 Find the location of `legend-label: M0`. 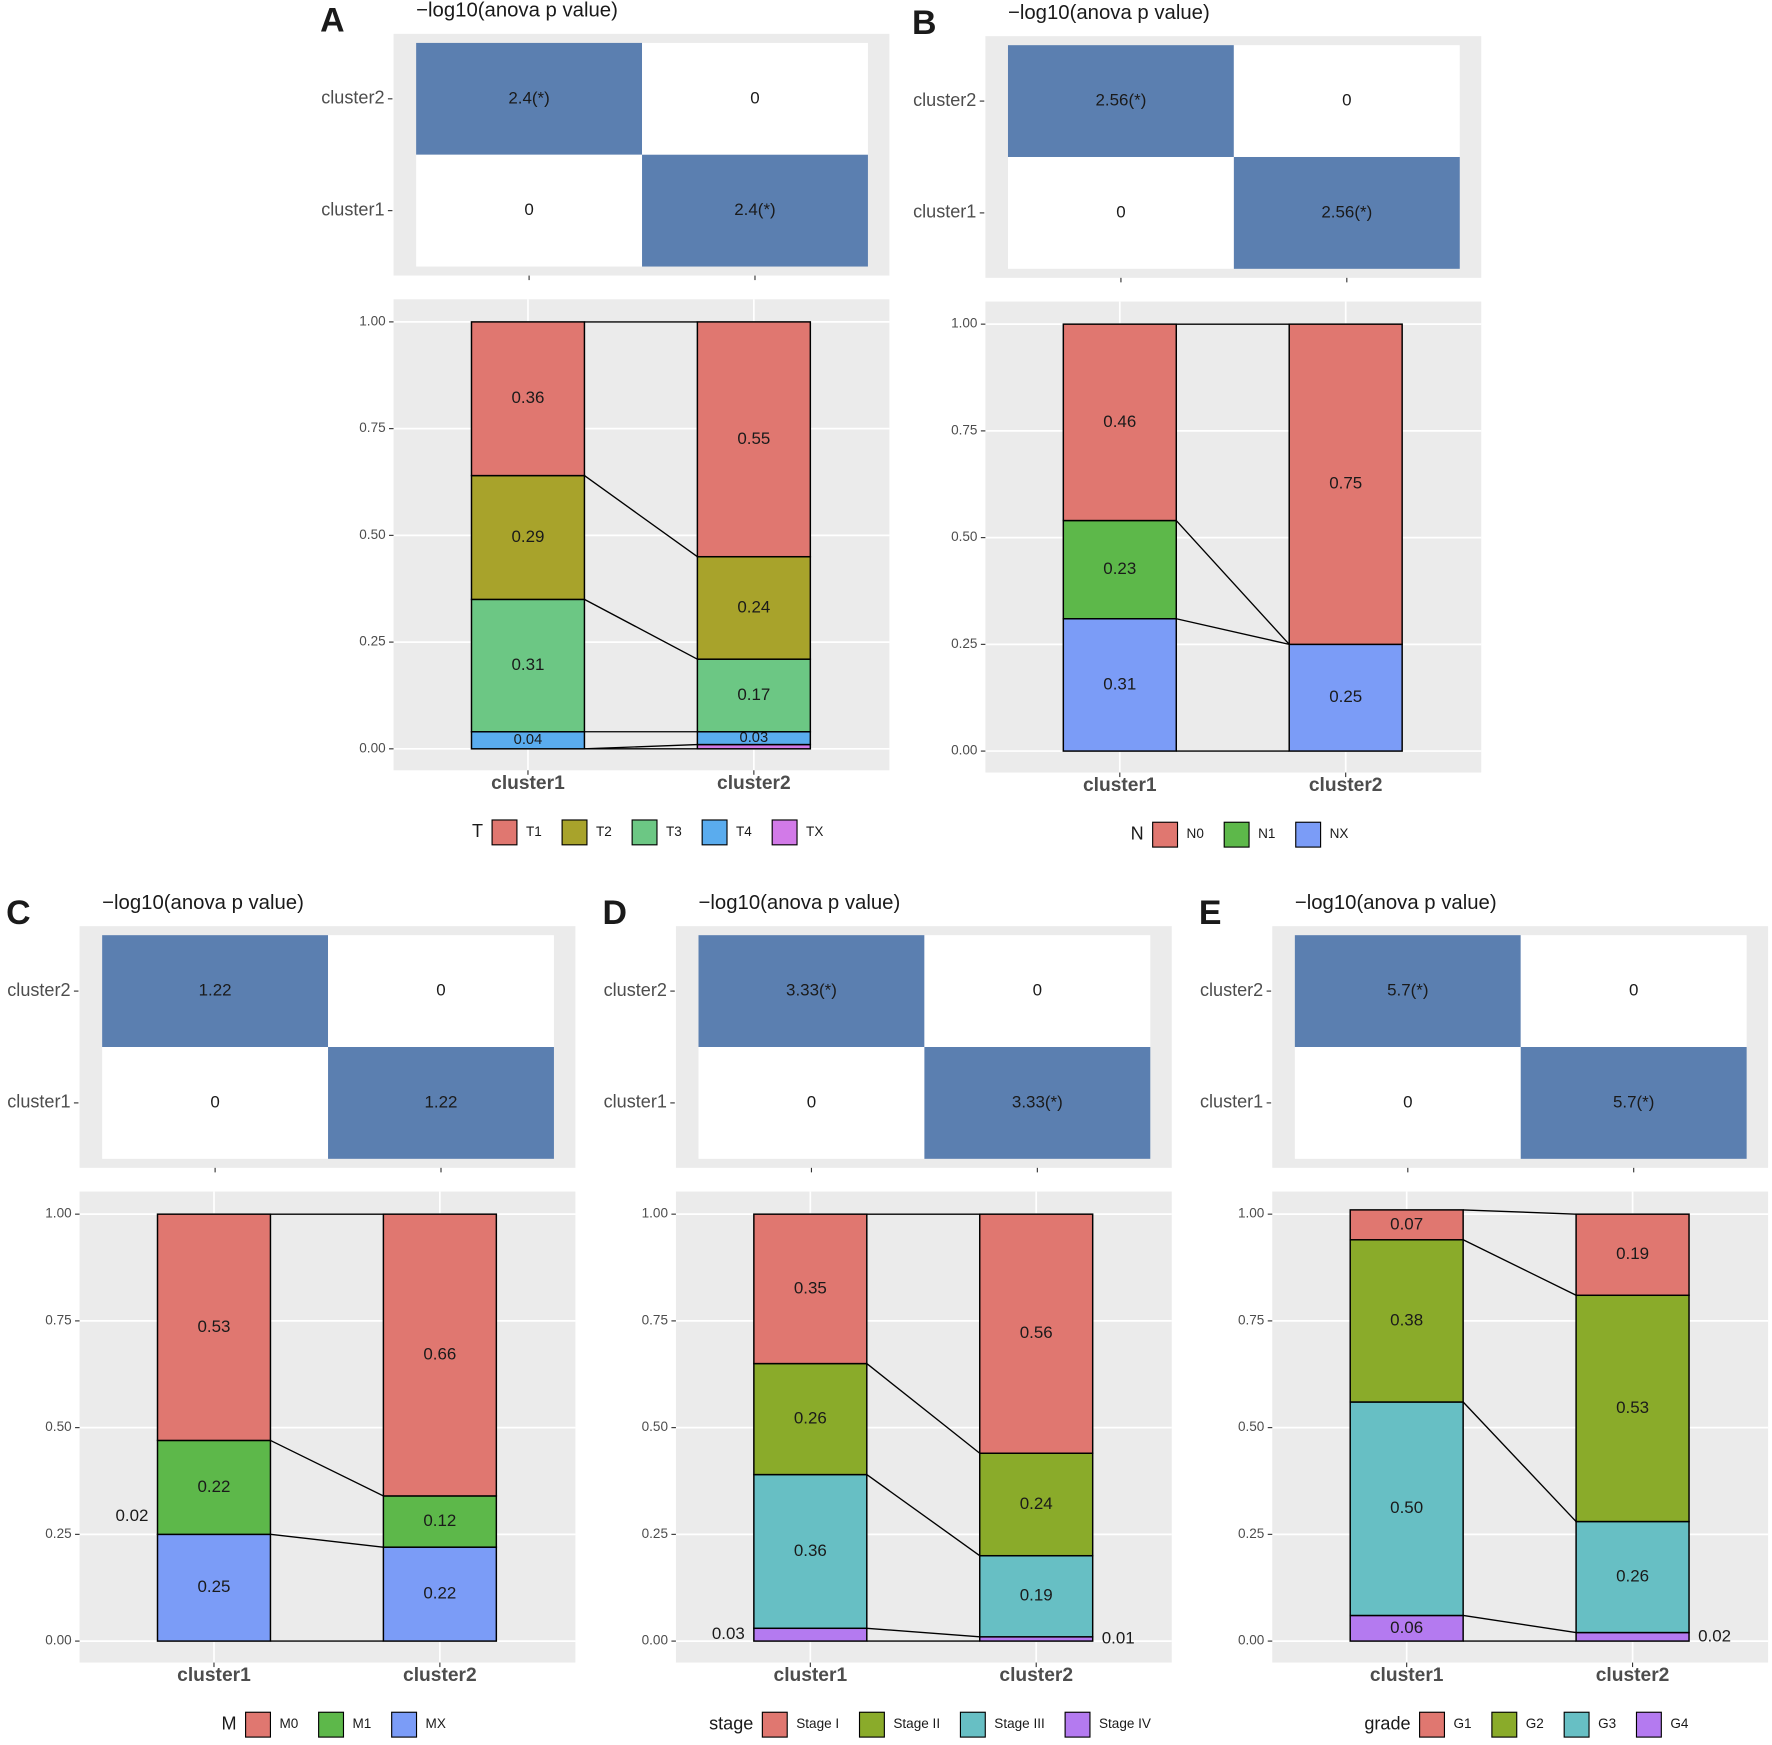

legend-label: M0 is located at coordinates (288, 1723).